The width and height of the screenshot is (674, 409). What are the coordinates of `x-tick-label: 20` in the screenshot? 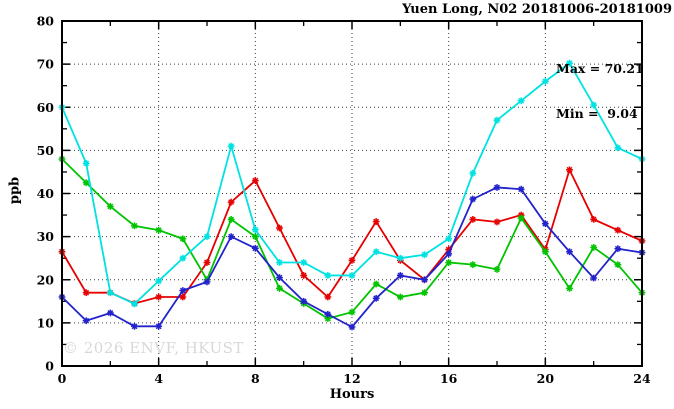 It's located at (546, 378).